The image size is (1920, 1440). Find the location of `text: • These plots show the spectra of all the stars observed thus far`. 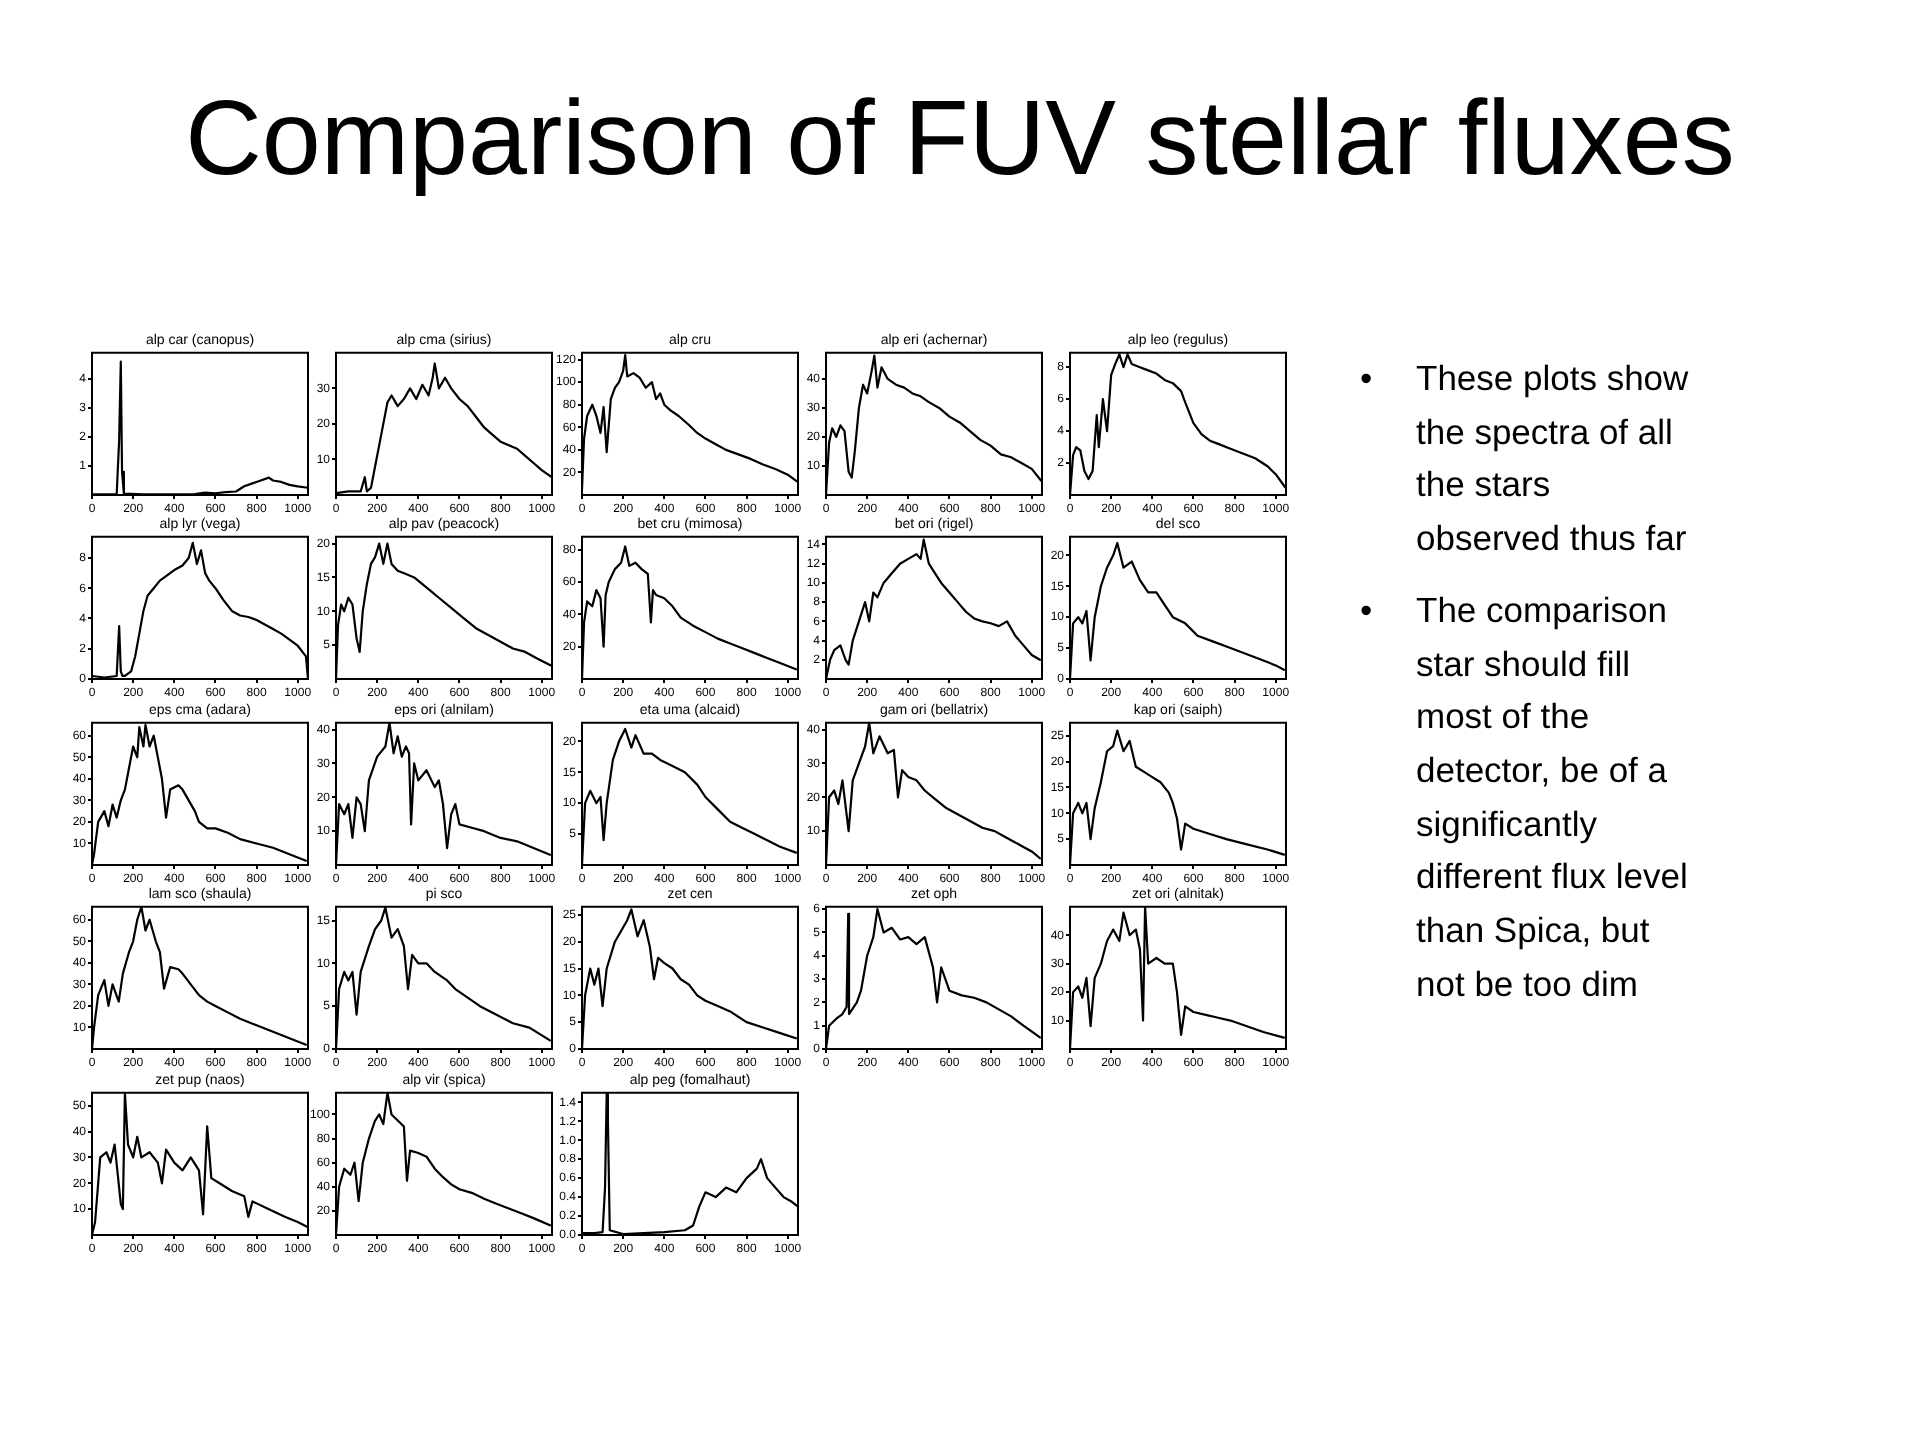

text: • These plots show the spectra of all the stars observed thus far is located at coordinates (1524, 458).